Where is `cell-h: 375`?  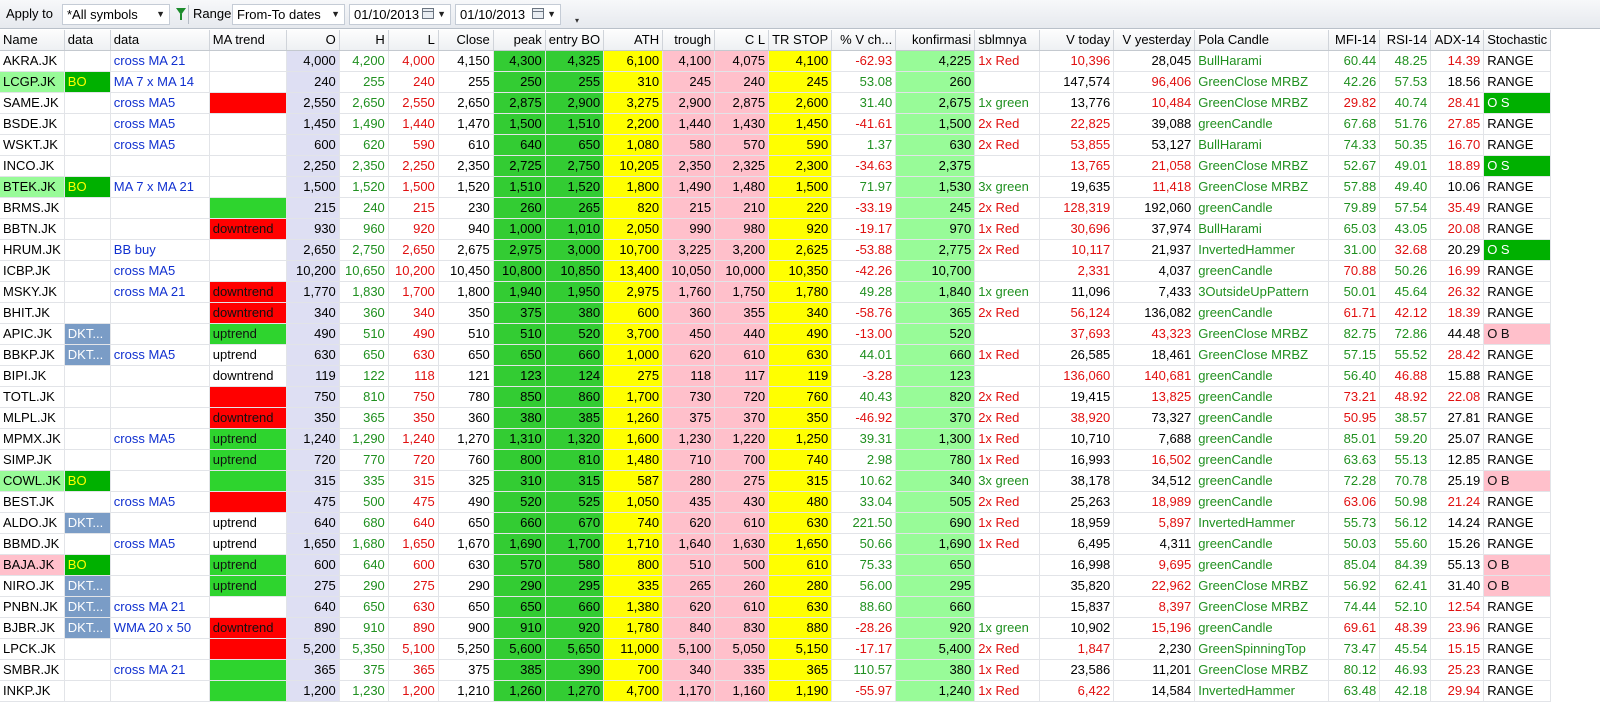
cell-h: 375 is located at coordinates (364, 670).